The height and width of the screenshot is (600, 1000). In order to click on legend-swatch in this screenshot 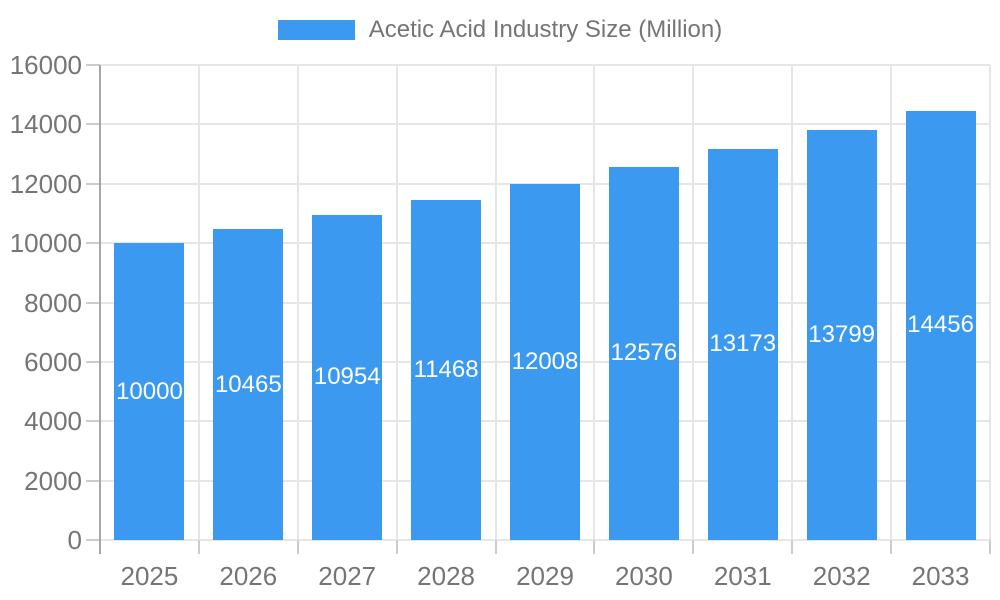, I will do `click(316, 30)`.